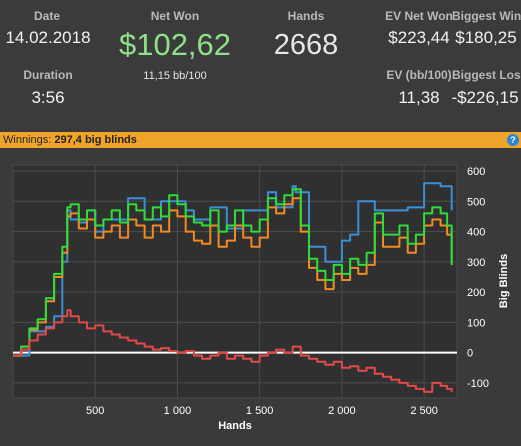  I want to click on y-tick-label: 300, so click(476, 263).